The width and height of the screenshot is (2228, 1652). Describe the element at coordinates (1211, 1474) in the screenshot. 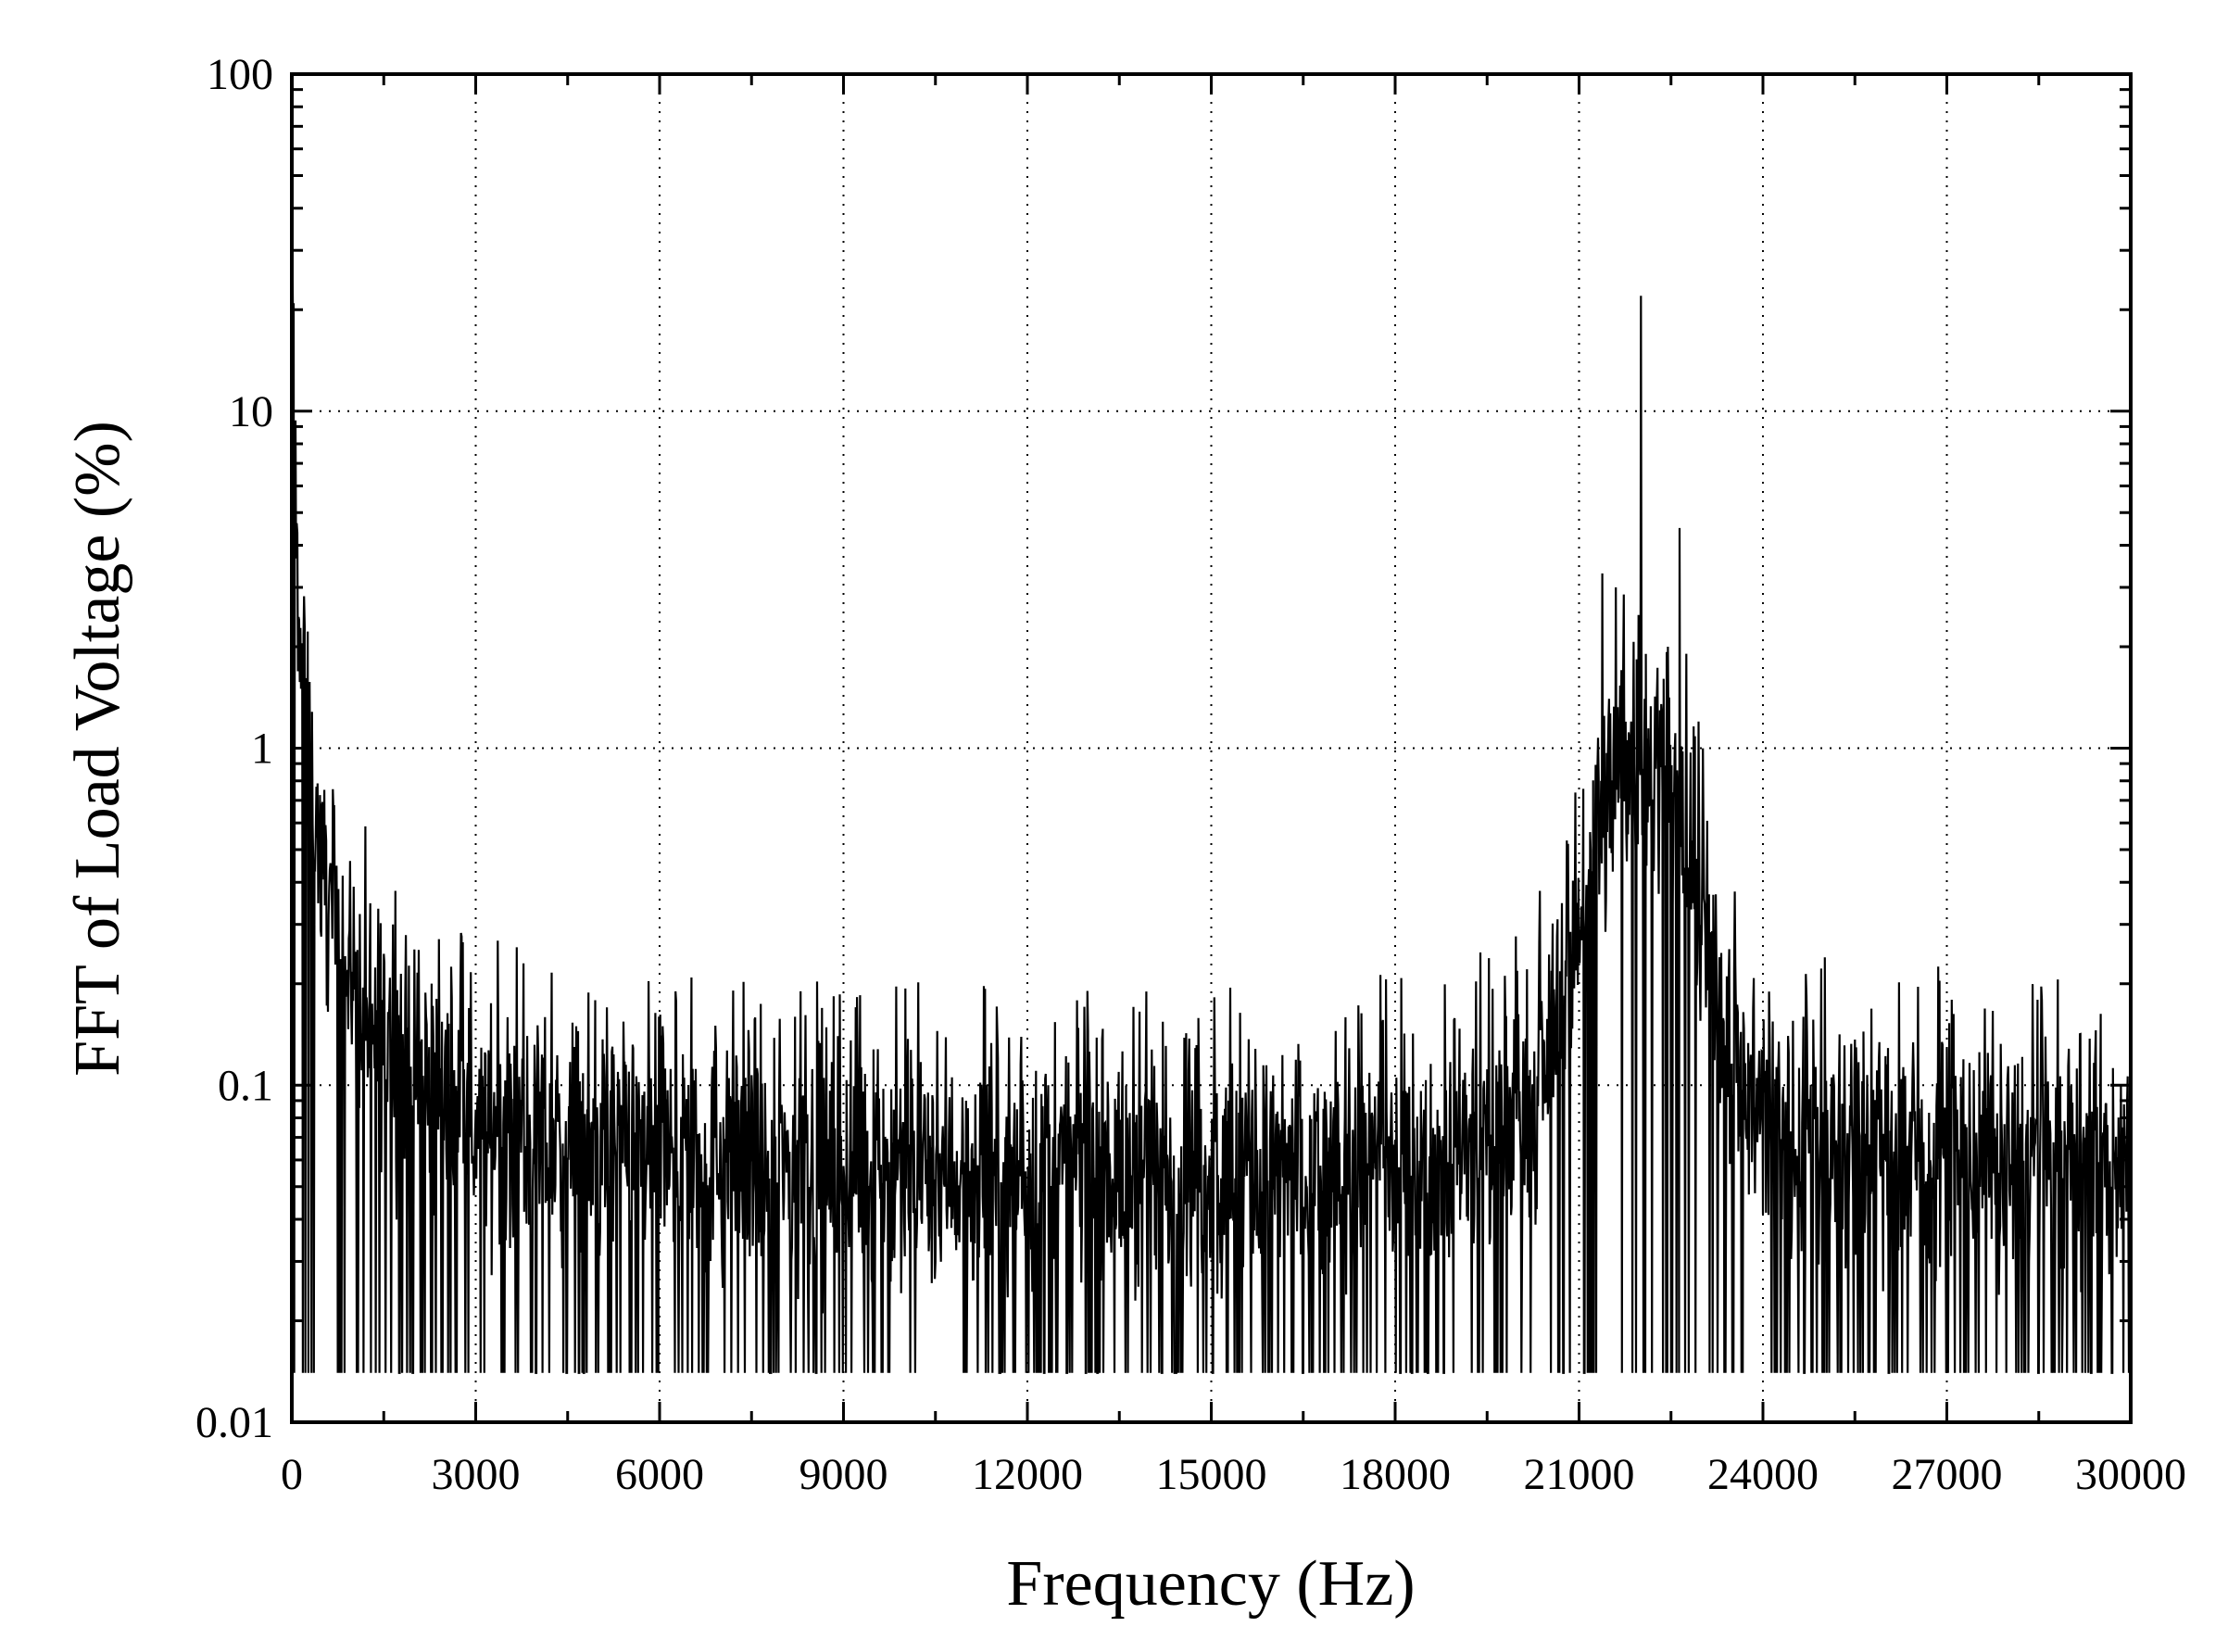

I see `x-tick-label: 15000` at that location.